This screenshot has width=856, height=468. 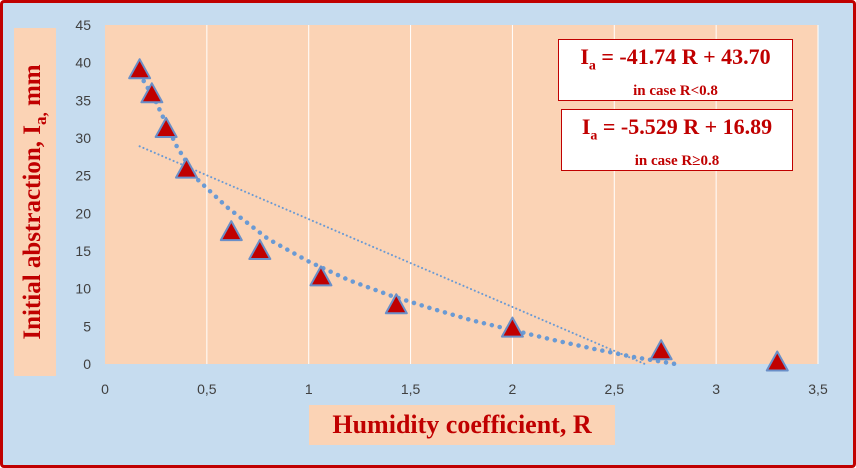 I want to click on x-tick-label: 0, so click(x=105, y=389).